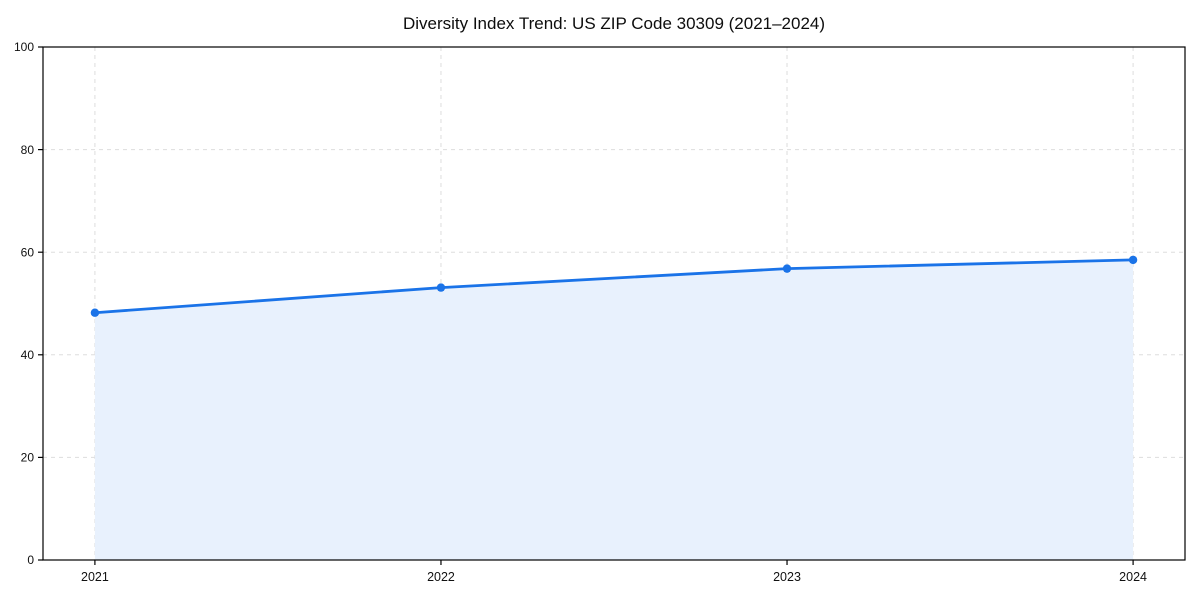 This screenshot has height=600, width=1200. Describe the element at coordinates (614, 286) in the screenshot. I see `trend-line` at that location.